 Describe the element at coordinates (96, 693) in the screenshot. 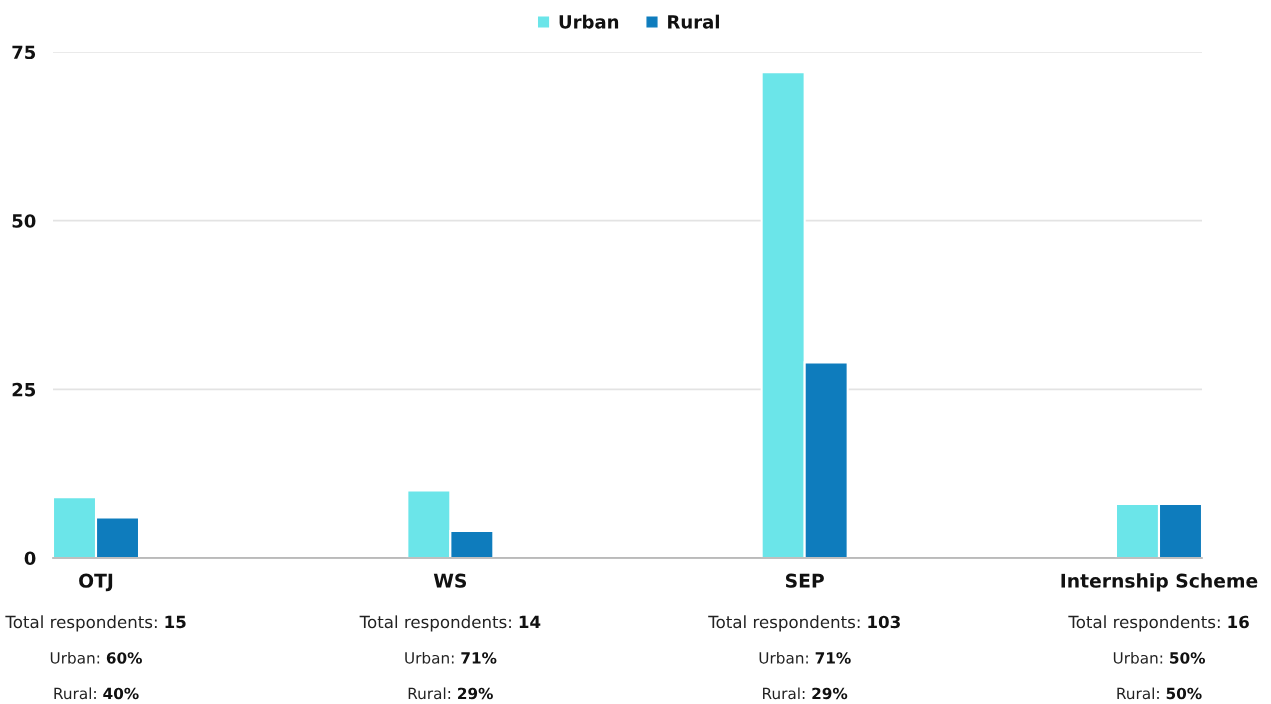

I see `text: Rural: 40%` at that location.